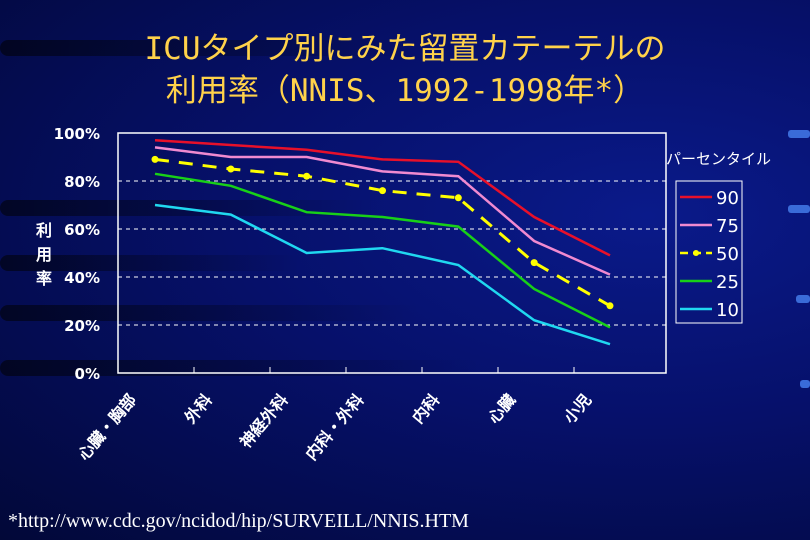 Image resolution: width=810 pixels, height=540 pixels. What do you see at coordinates (727, 226) in the screenshot?
I see `legend-label: 75` at bounding box center [727, 226].